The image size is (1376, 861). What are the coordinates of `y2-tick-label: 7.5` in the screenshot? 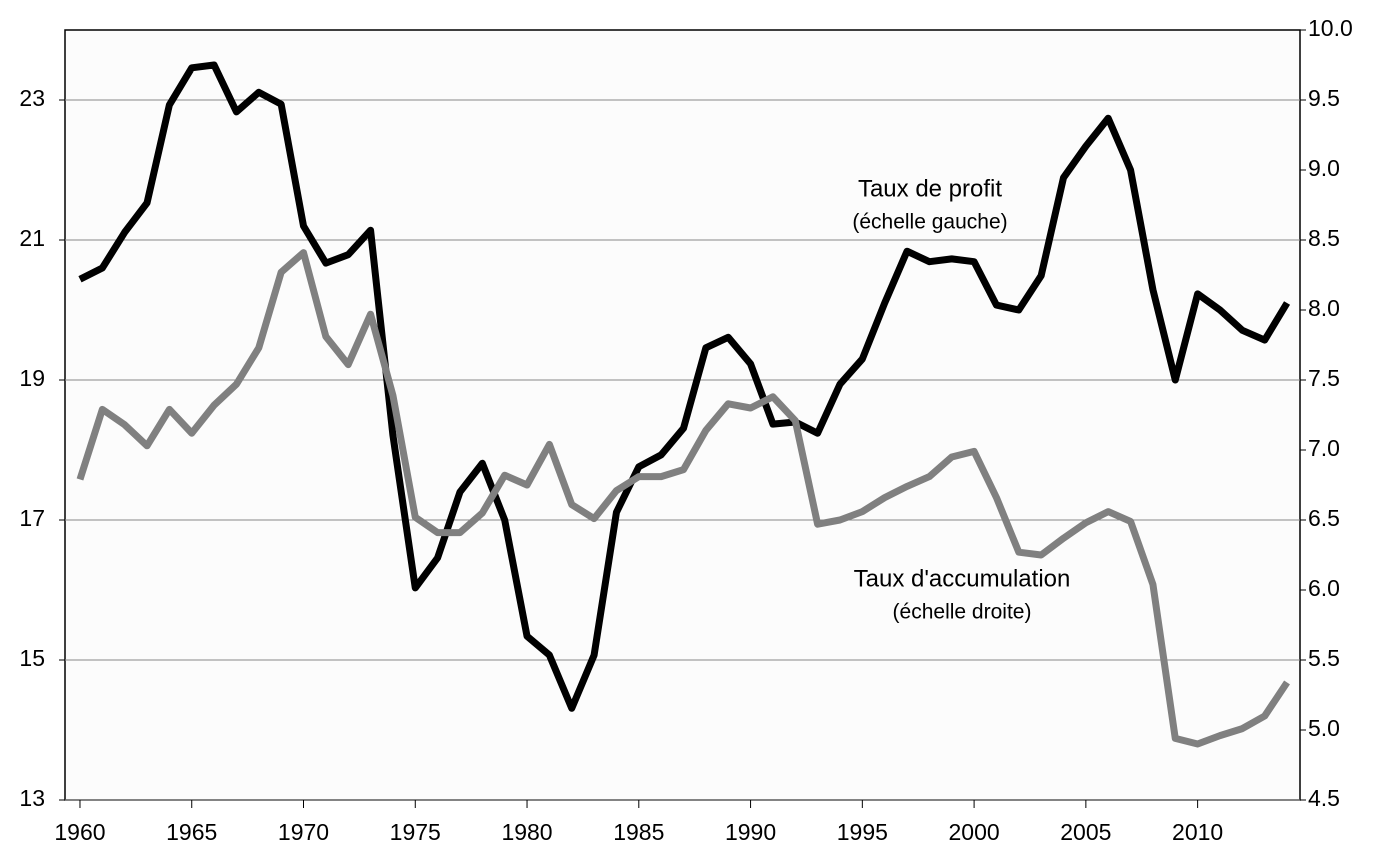 It's located at (1324, 378).